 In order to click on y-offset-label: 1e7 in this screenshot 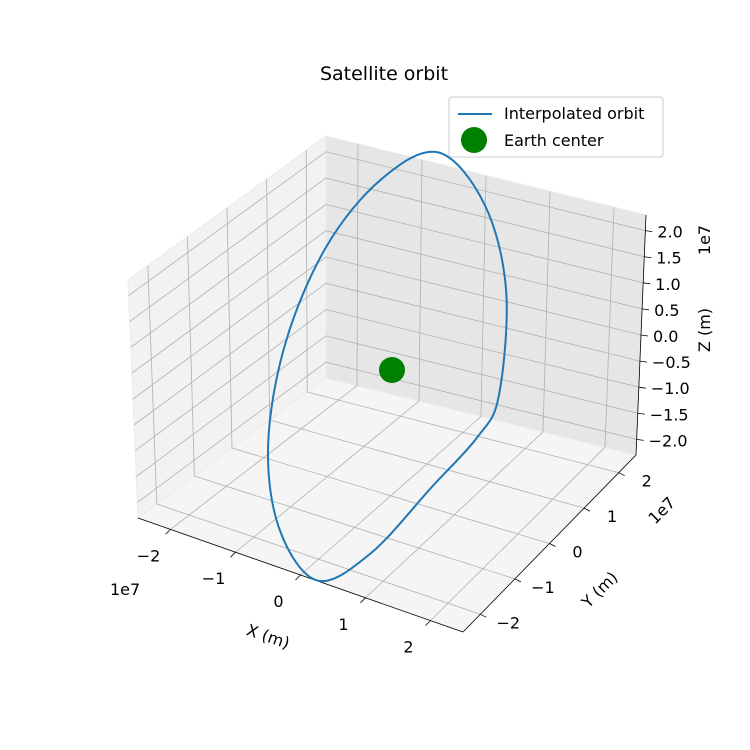, I will do `click(661, 510)`.